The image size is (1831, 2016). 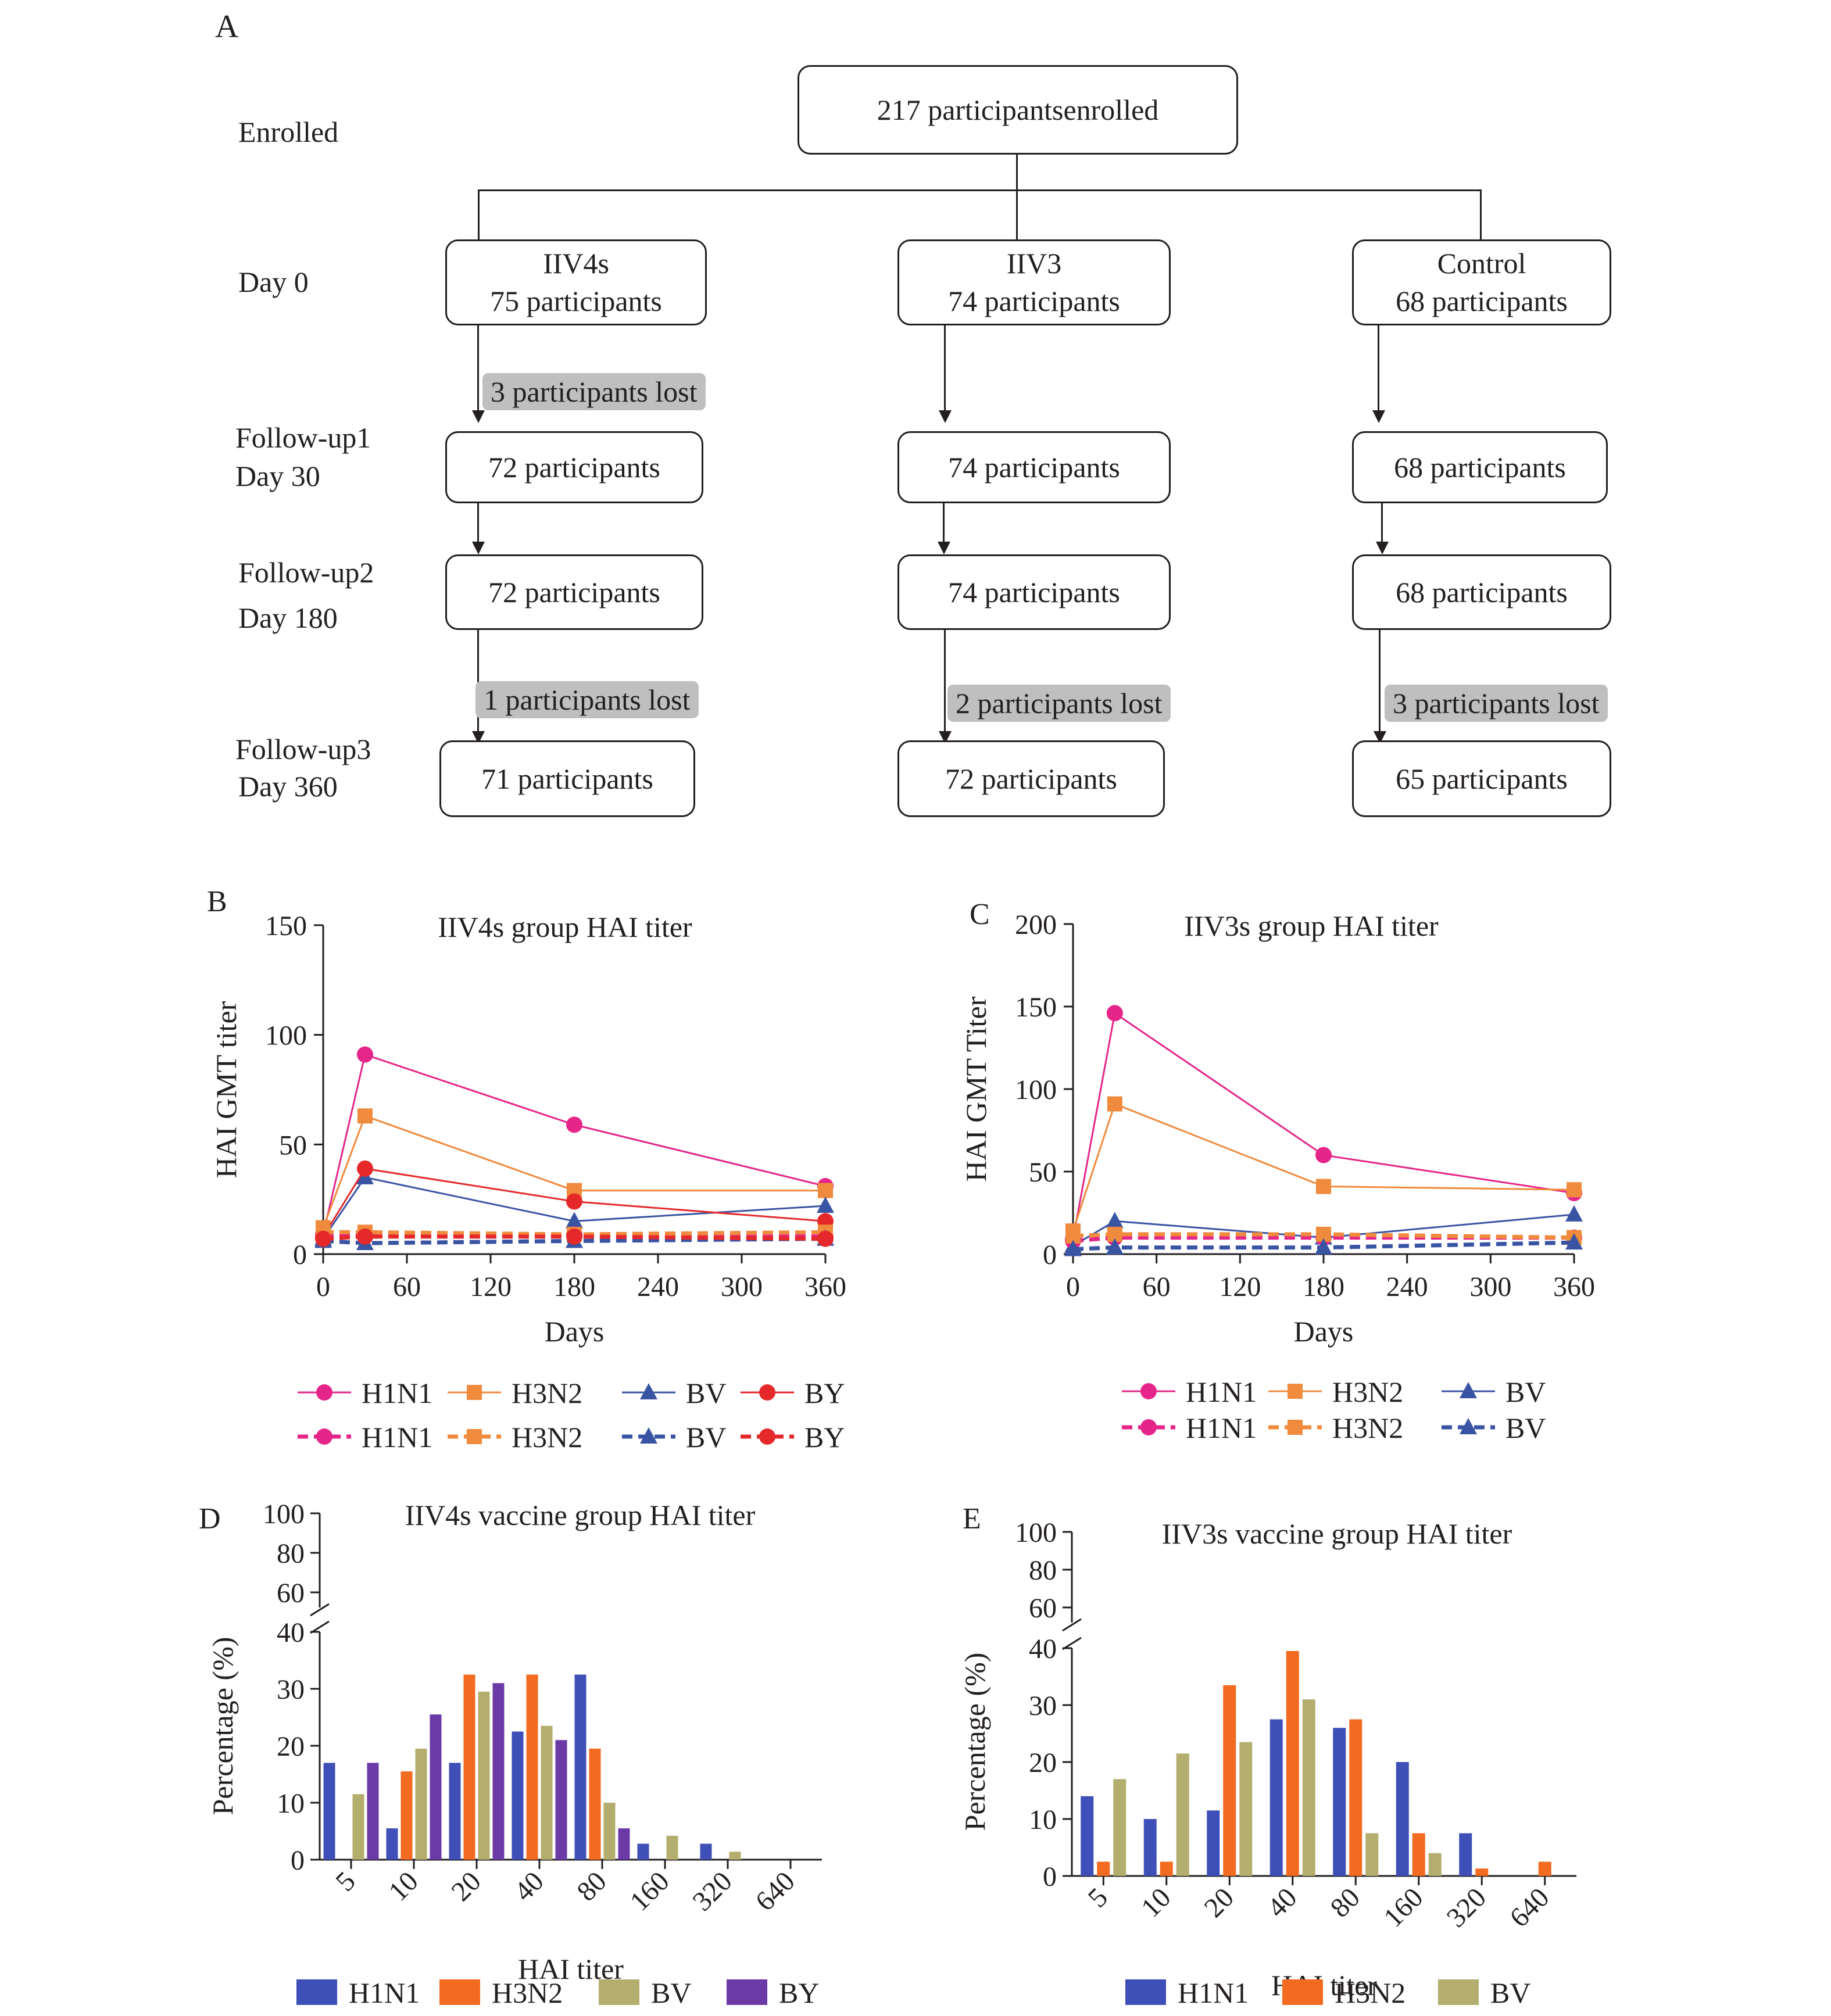 What do you see at coordinates (298, 1860) in the screenshot?
I see `y-tick-label: 0` at bounding box center [298, 1860].